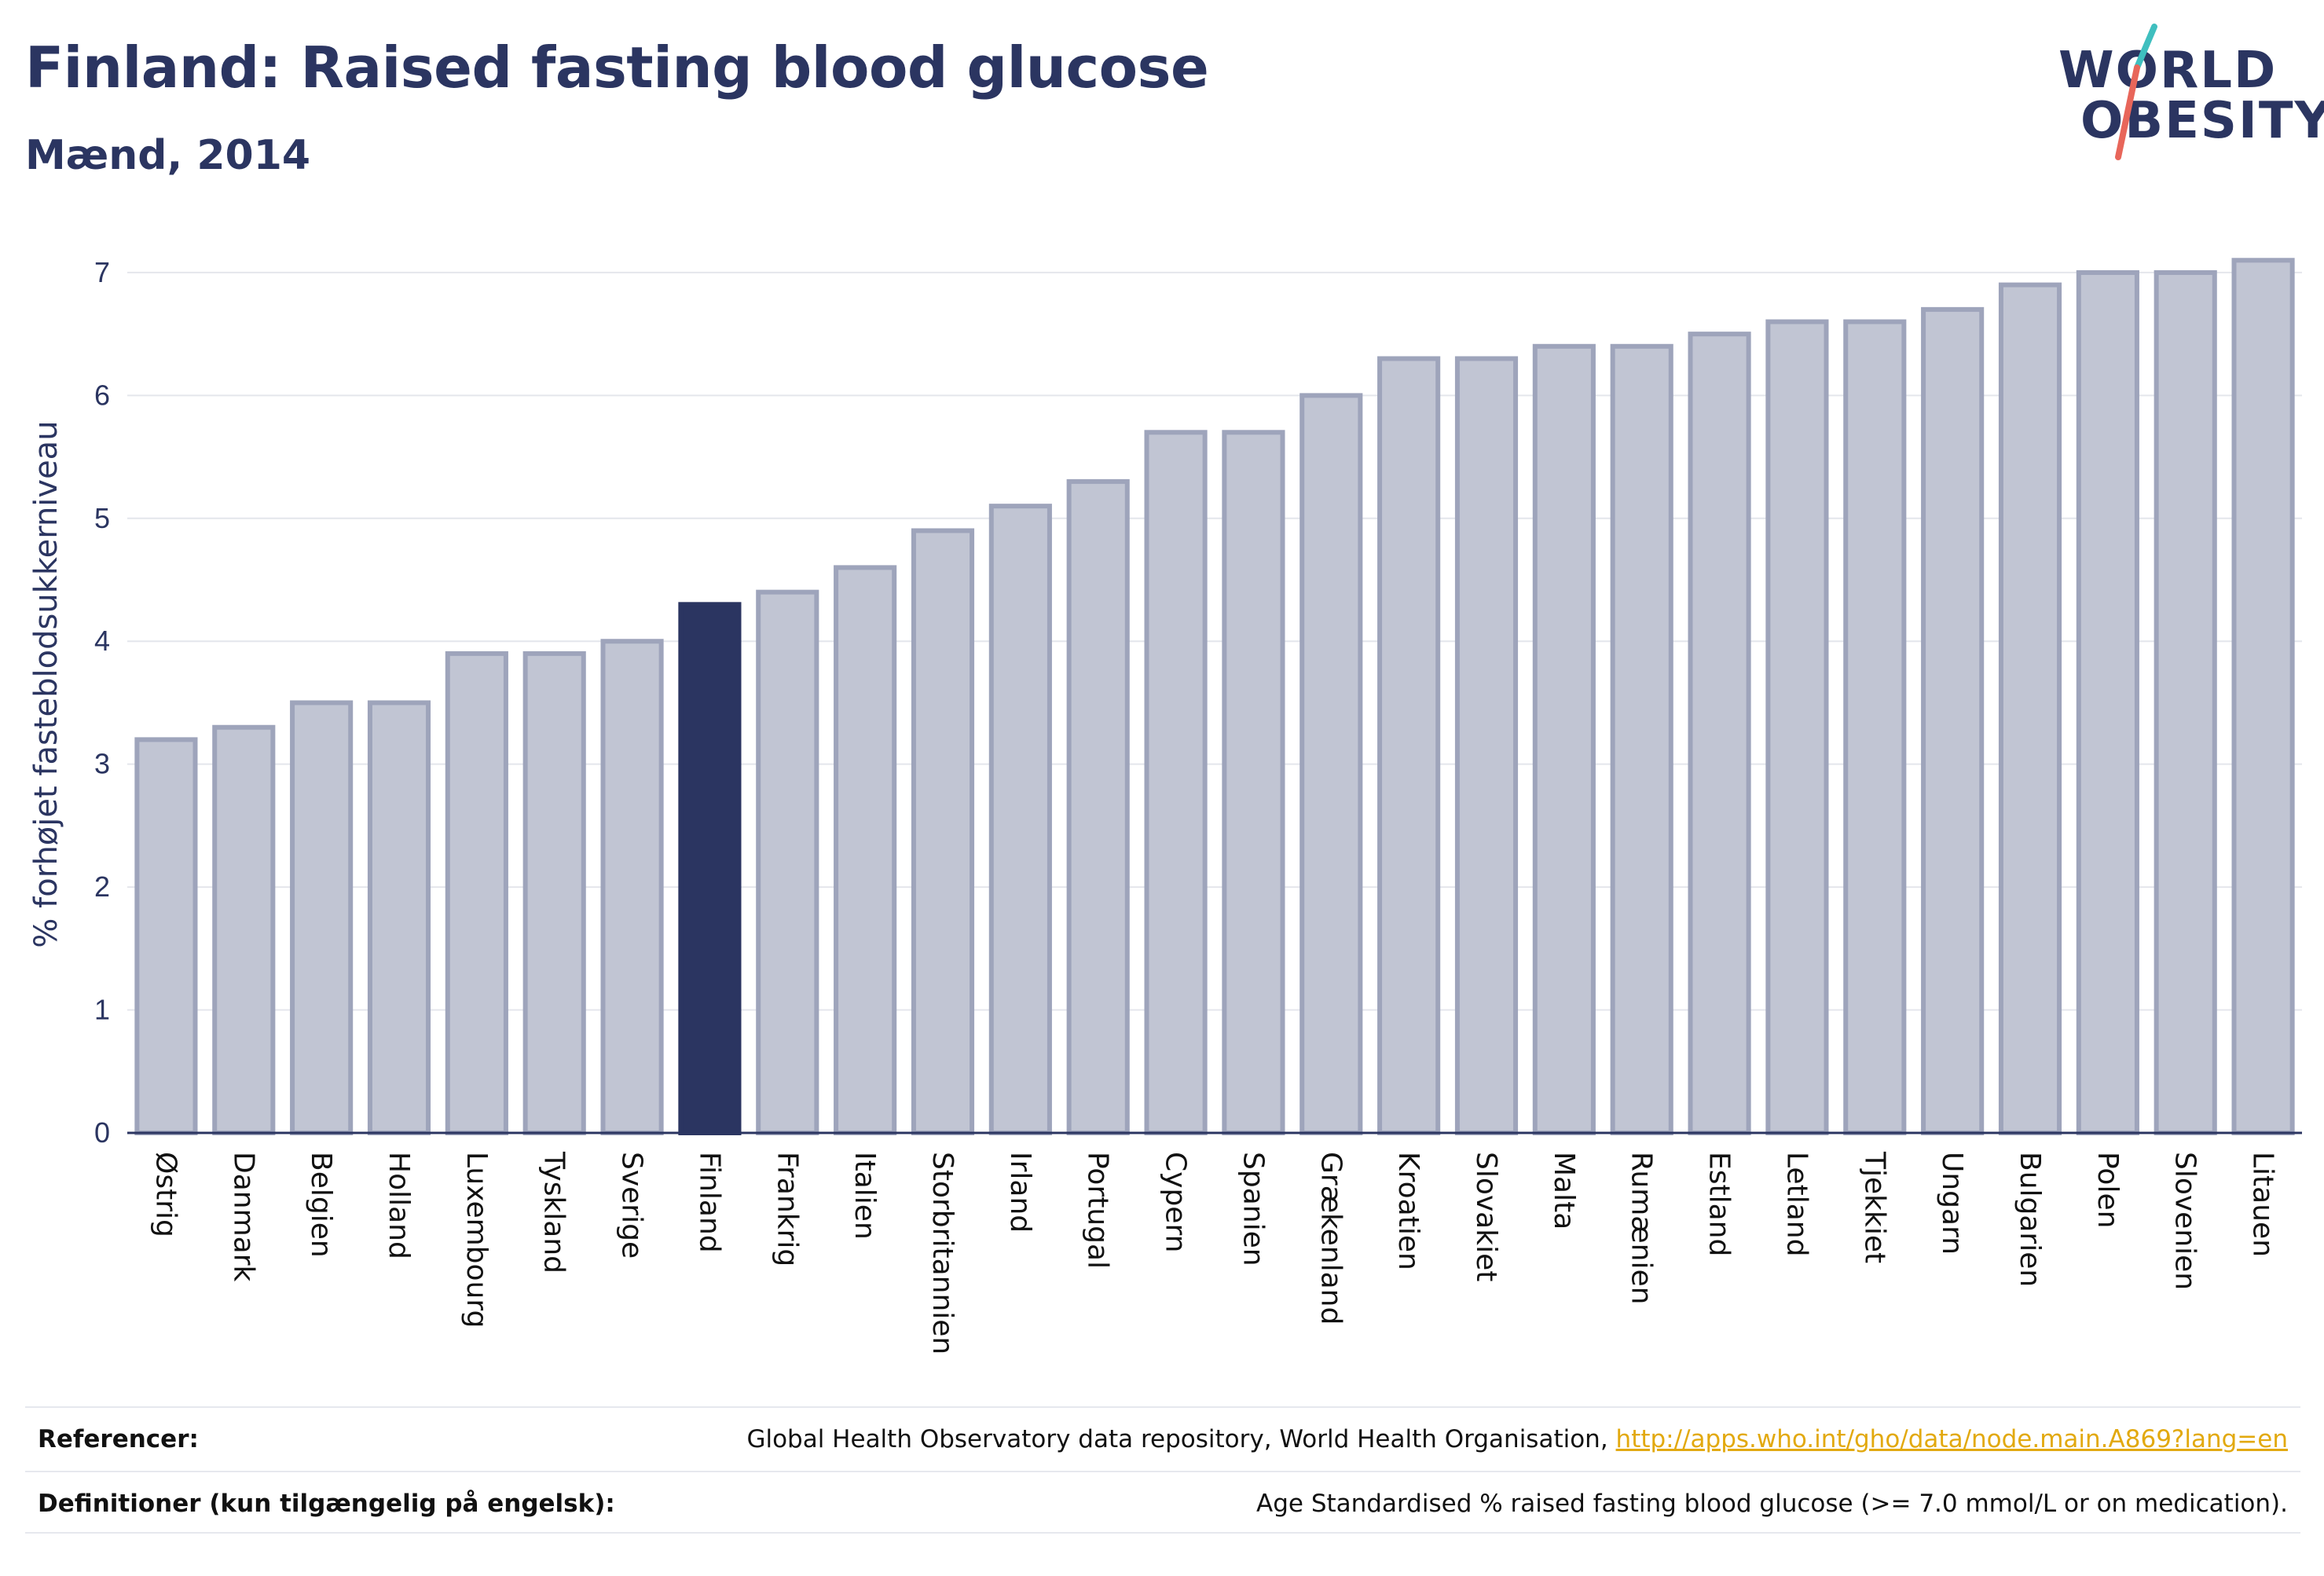  Describe the element at coordinates (787, 1209) in the screenshot. I see `x-tick-label: Frankrig` at that location.